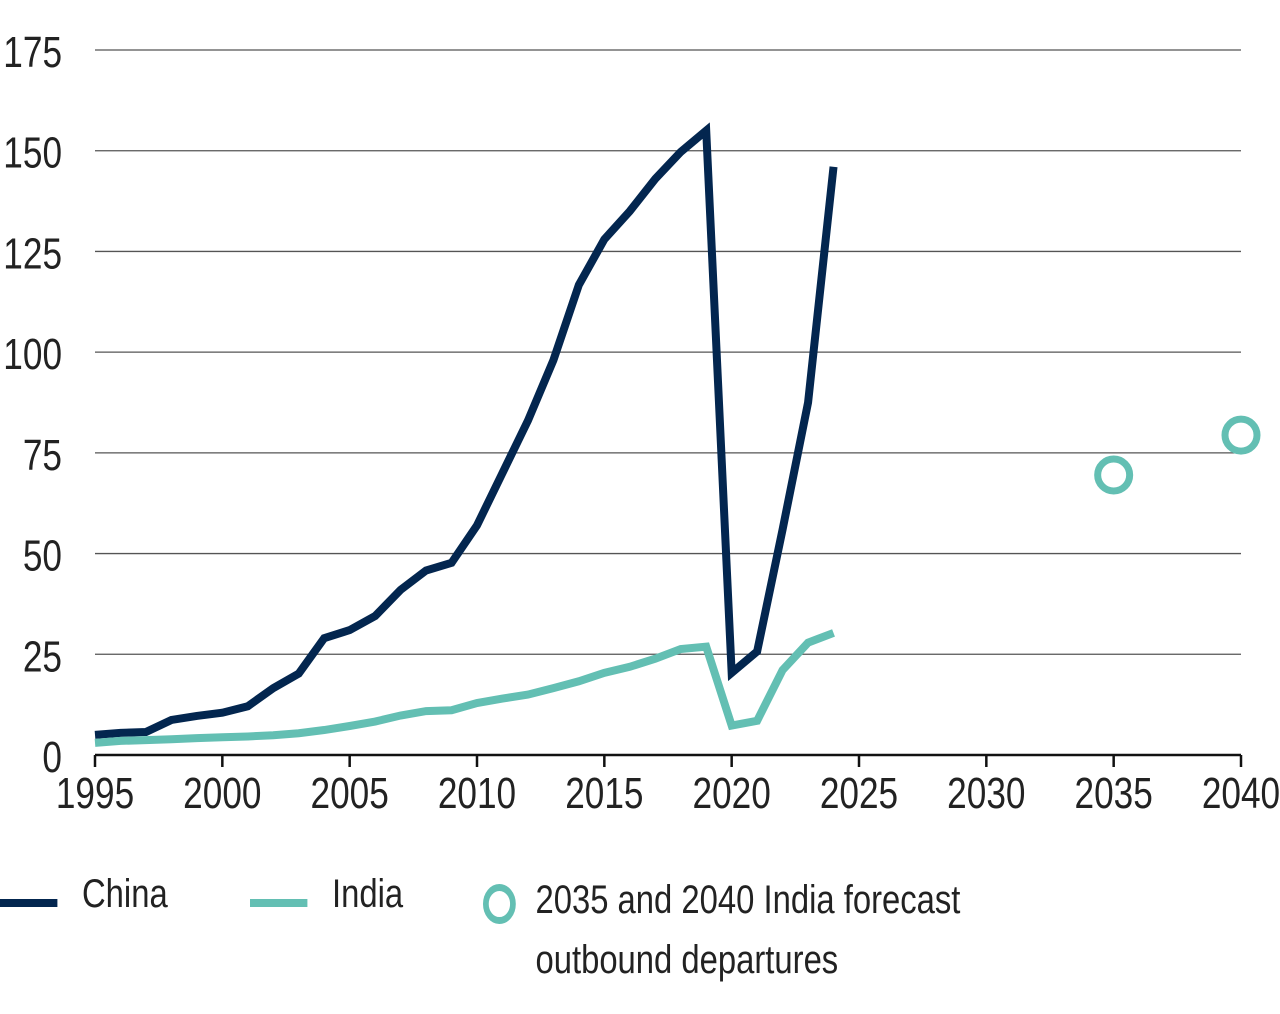  Describe the element at coordinates (748, 900) in the screenshot. I see `legend-label-forecast-line1: 2035 and 2040 India forecast` at that location.